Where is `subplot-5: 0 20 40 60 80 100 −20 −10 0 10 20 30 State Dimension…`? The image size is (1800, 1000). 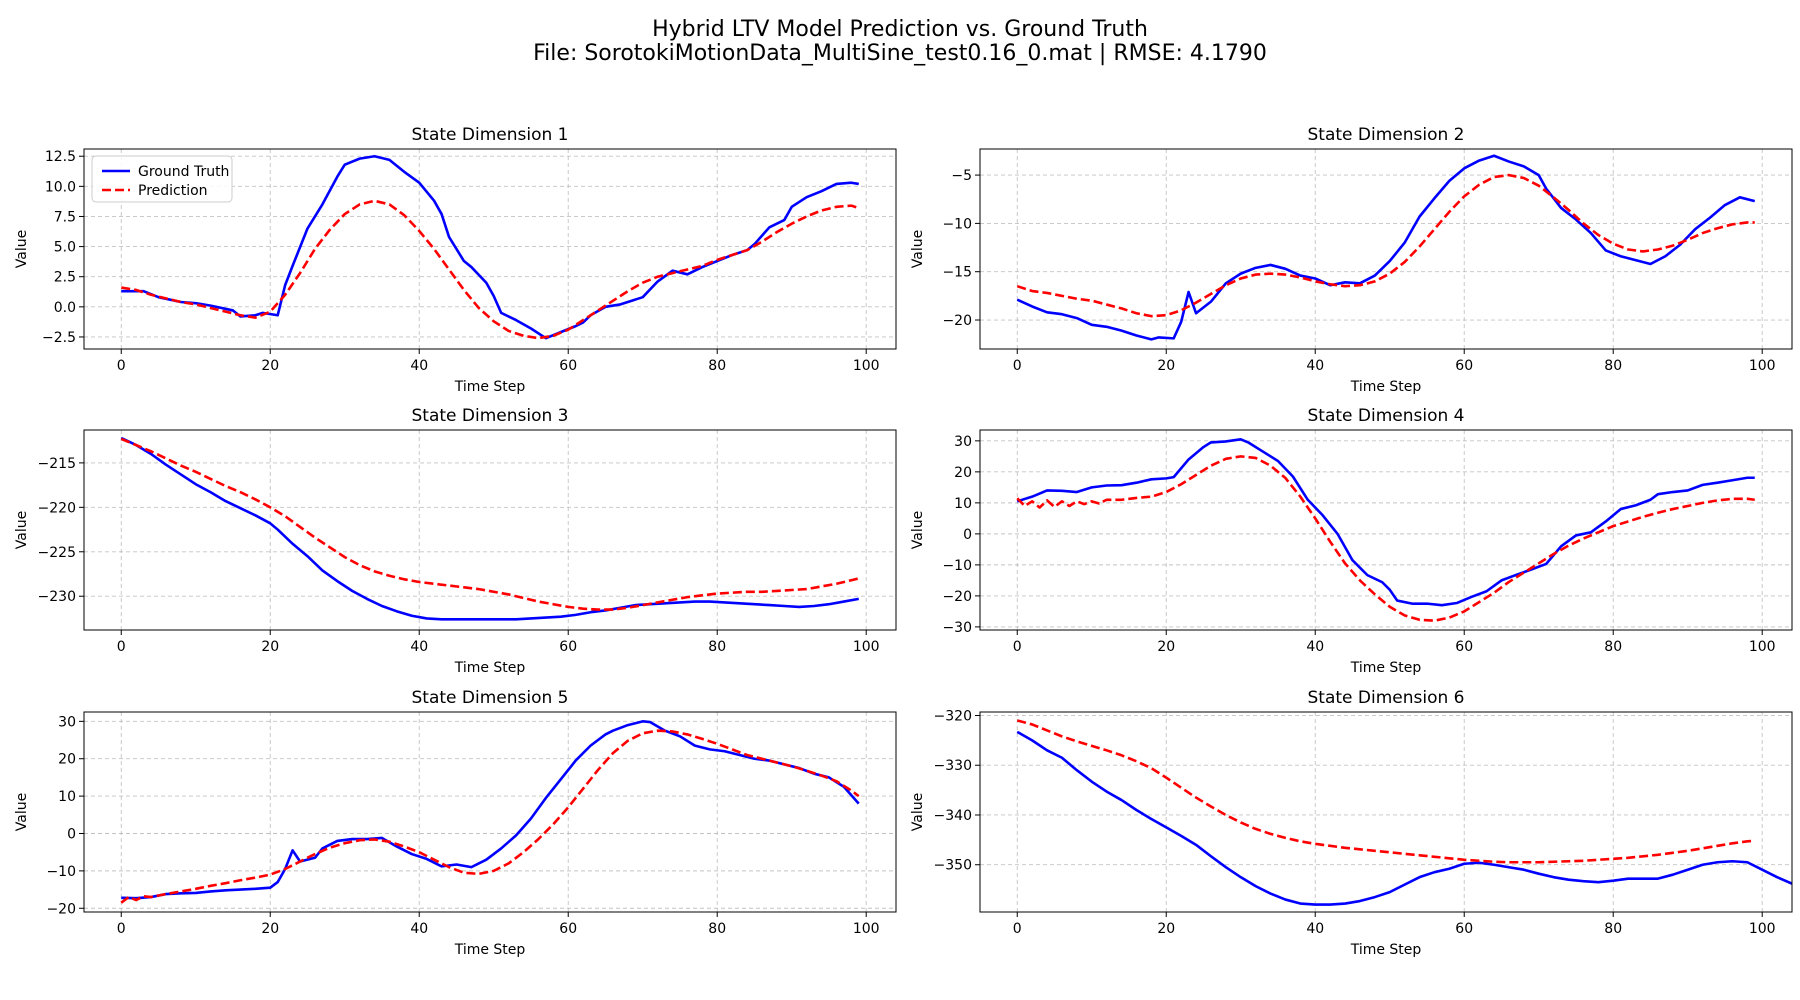
subplot-5: 0 20 40 60 80 100 −20 −10 0 10 20 30 State Dimension… is located at coordinates (455, 823).